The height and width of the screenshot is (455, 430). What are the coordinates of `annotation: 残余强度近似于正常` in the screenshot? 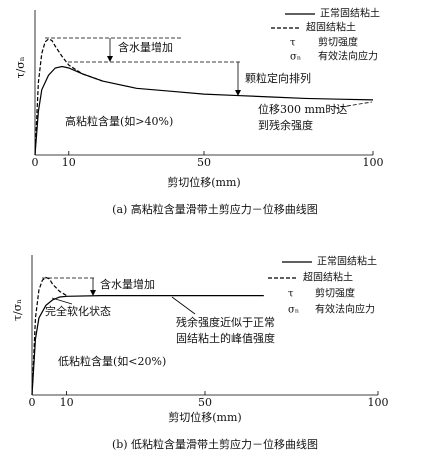 It's located at (225, 322).